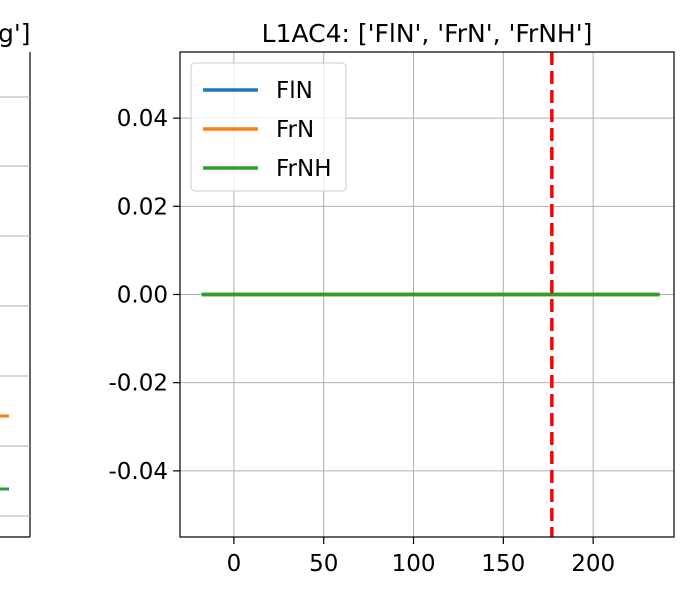 This screenshot has width=686, height=589. Describe the element at coordinates (138, 472) in the screenshot. I see `y-tick-label: -0.04` at that location.